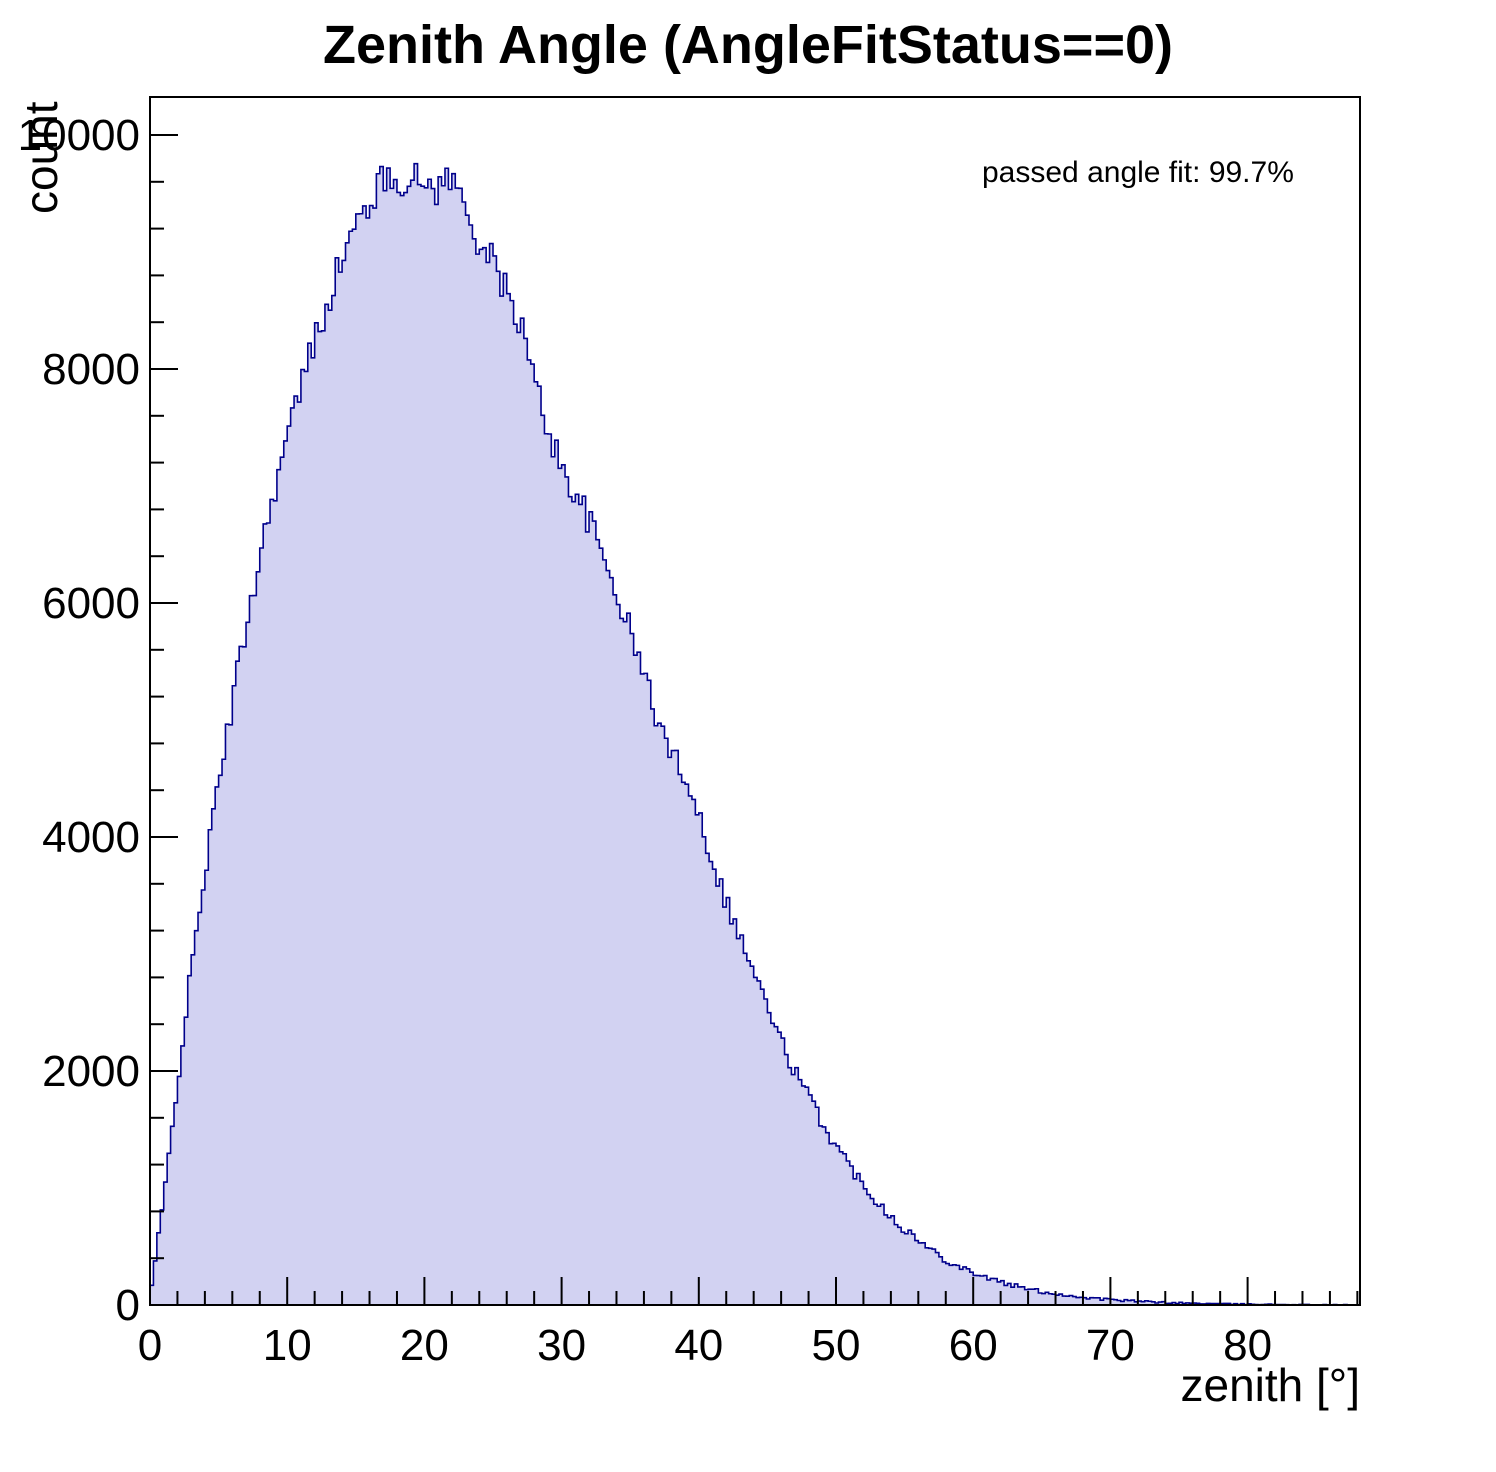 The image size is (1496, 1472). I want to click on svg-text: 2000, so click(91, 1071).